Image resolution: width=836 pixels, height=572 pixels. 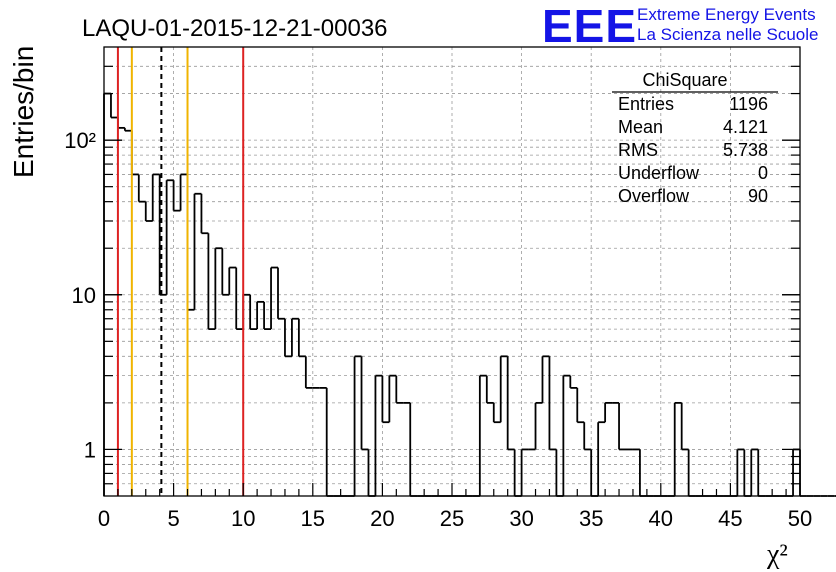 What do you see at coordinates (591, 518) in the screenshot?
I see `x-tick-label: 35` at bounding box center [591, 518].